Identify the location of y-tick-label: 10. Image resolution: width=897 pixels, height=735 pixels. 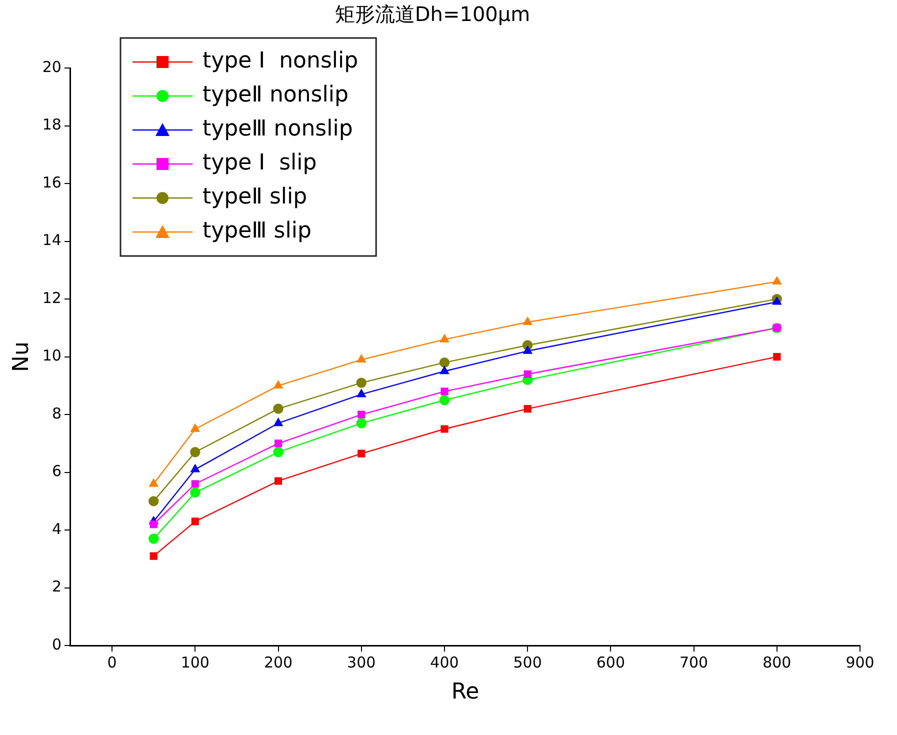
(52, 355).